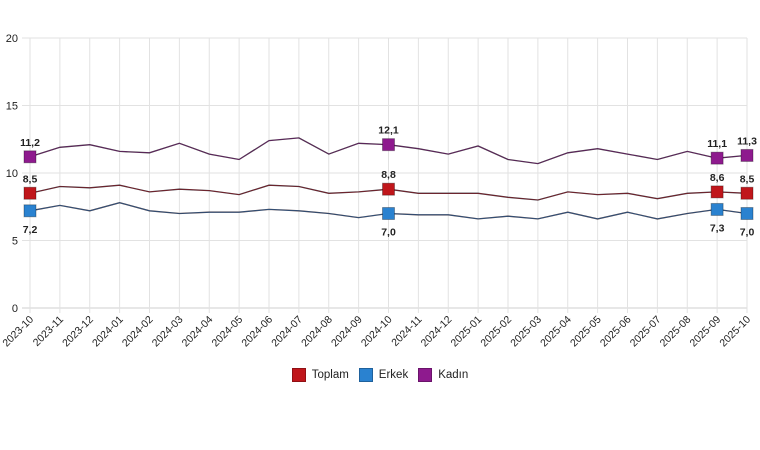  Describe the element at coordinates (228, 332) in the screenshot. I see `x-tick-label: 2024-05` at that location.